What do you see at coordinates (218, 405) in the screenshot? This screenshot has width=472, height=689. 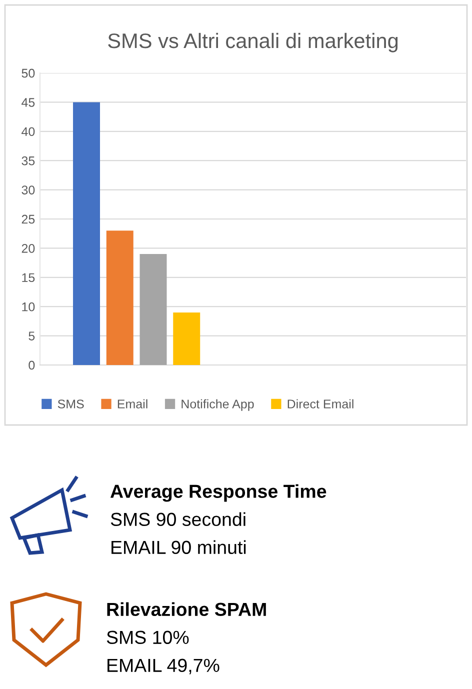 I see `legend-label: Notifiche App` at bounding box center [218, 405].